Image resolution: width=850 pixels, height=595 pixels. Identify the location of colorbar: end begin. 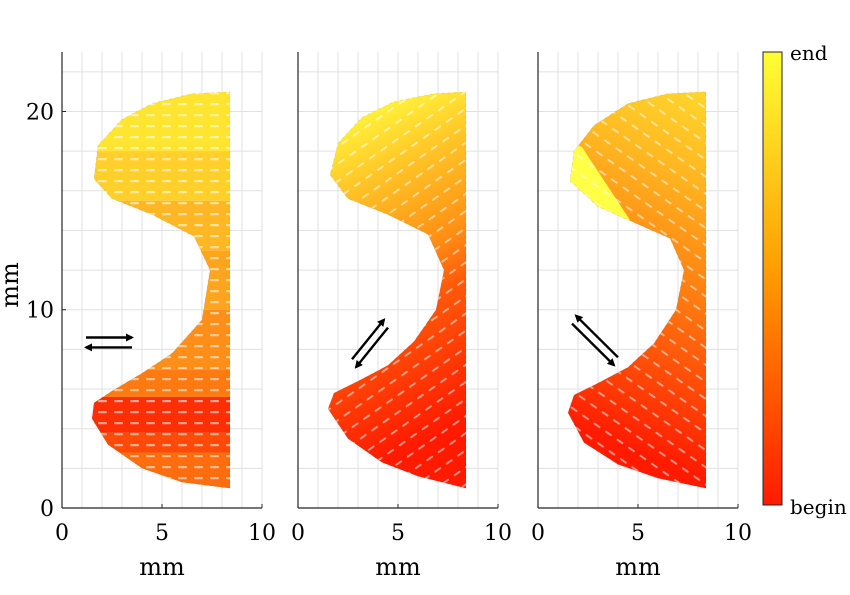
(804, 280).